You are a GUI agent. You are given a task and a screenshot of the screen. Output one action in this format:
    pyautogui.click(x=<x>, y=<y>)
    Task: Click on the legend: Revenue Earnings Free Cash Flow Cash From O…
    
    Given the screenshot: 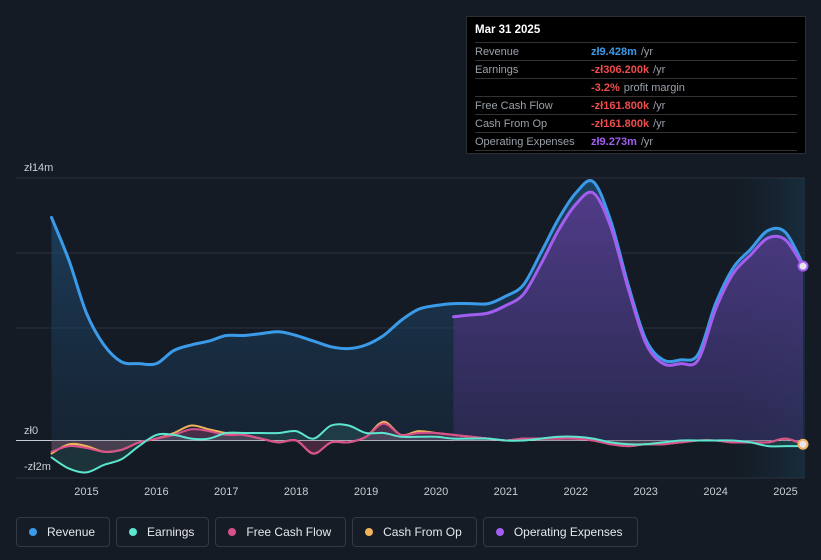 What is the action you would take?
    pyautogui.click(x=327, y=532)
    